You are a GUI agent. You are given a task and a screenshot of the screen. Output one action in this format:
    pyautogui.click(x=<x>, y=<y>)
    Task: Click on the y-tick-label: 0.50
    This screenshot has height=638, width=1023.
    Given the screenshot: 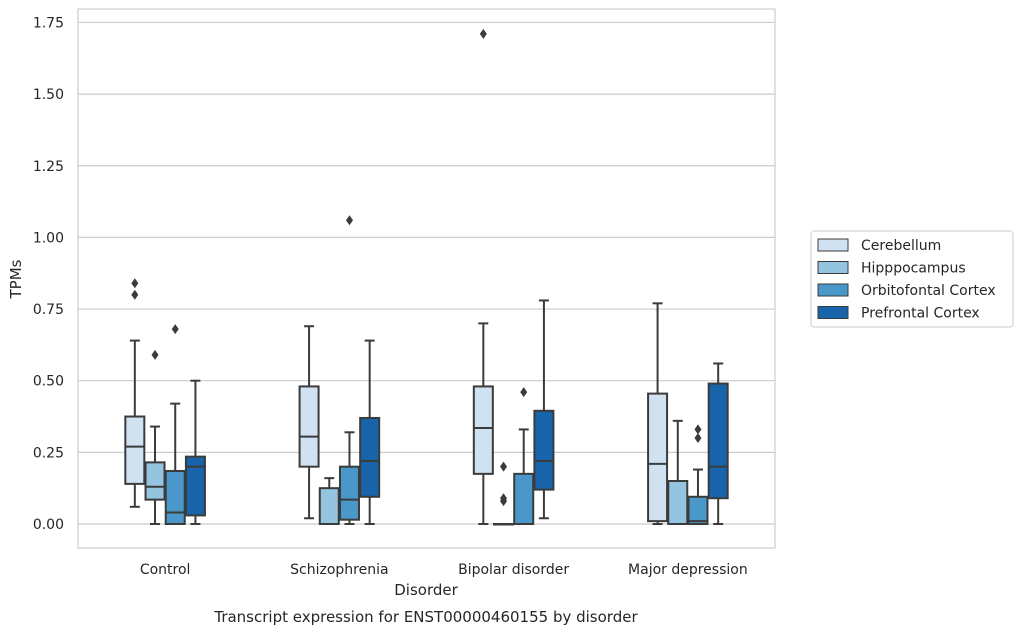 What is the action you would take?
    pyautogui.click(x=48, y=382)
    